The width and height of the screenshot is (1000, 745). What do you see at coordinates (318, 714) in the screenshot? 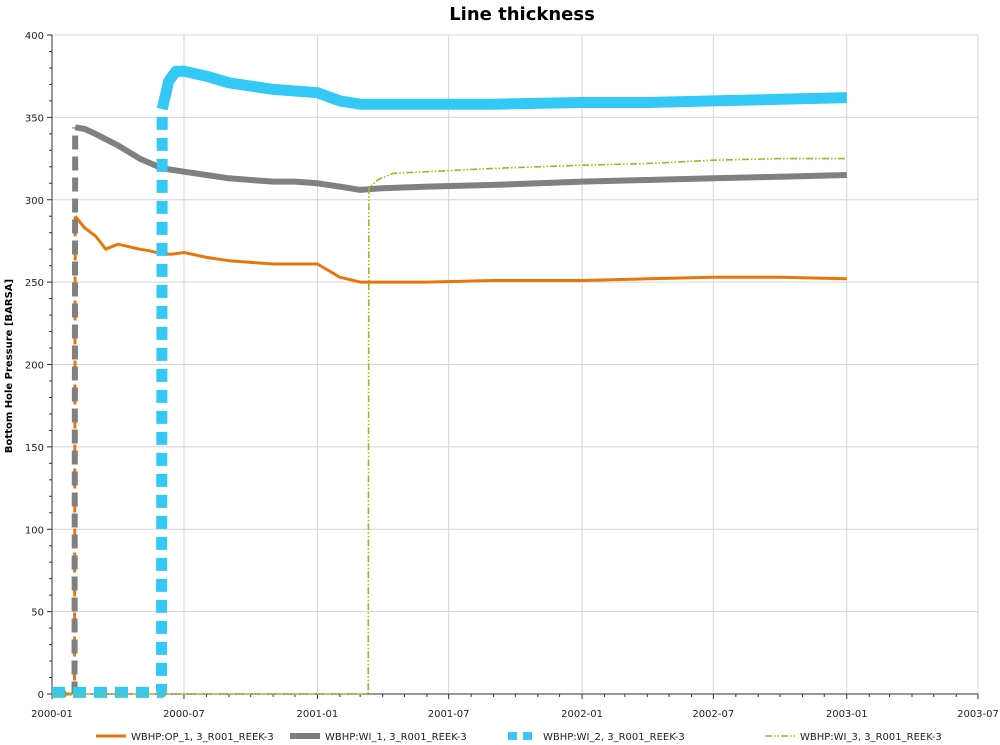
I see `x-tick-label: 2001-01` at bounding box center [318, 714].